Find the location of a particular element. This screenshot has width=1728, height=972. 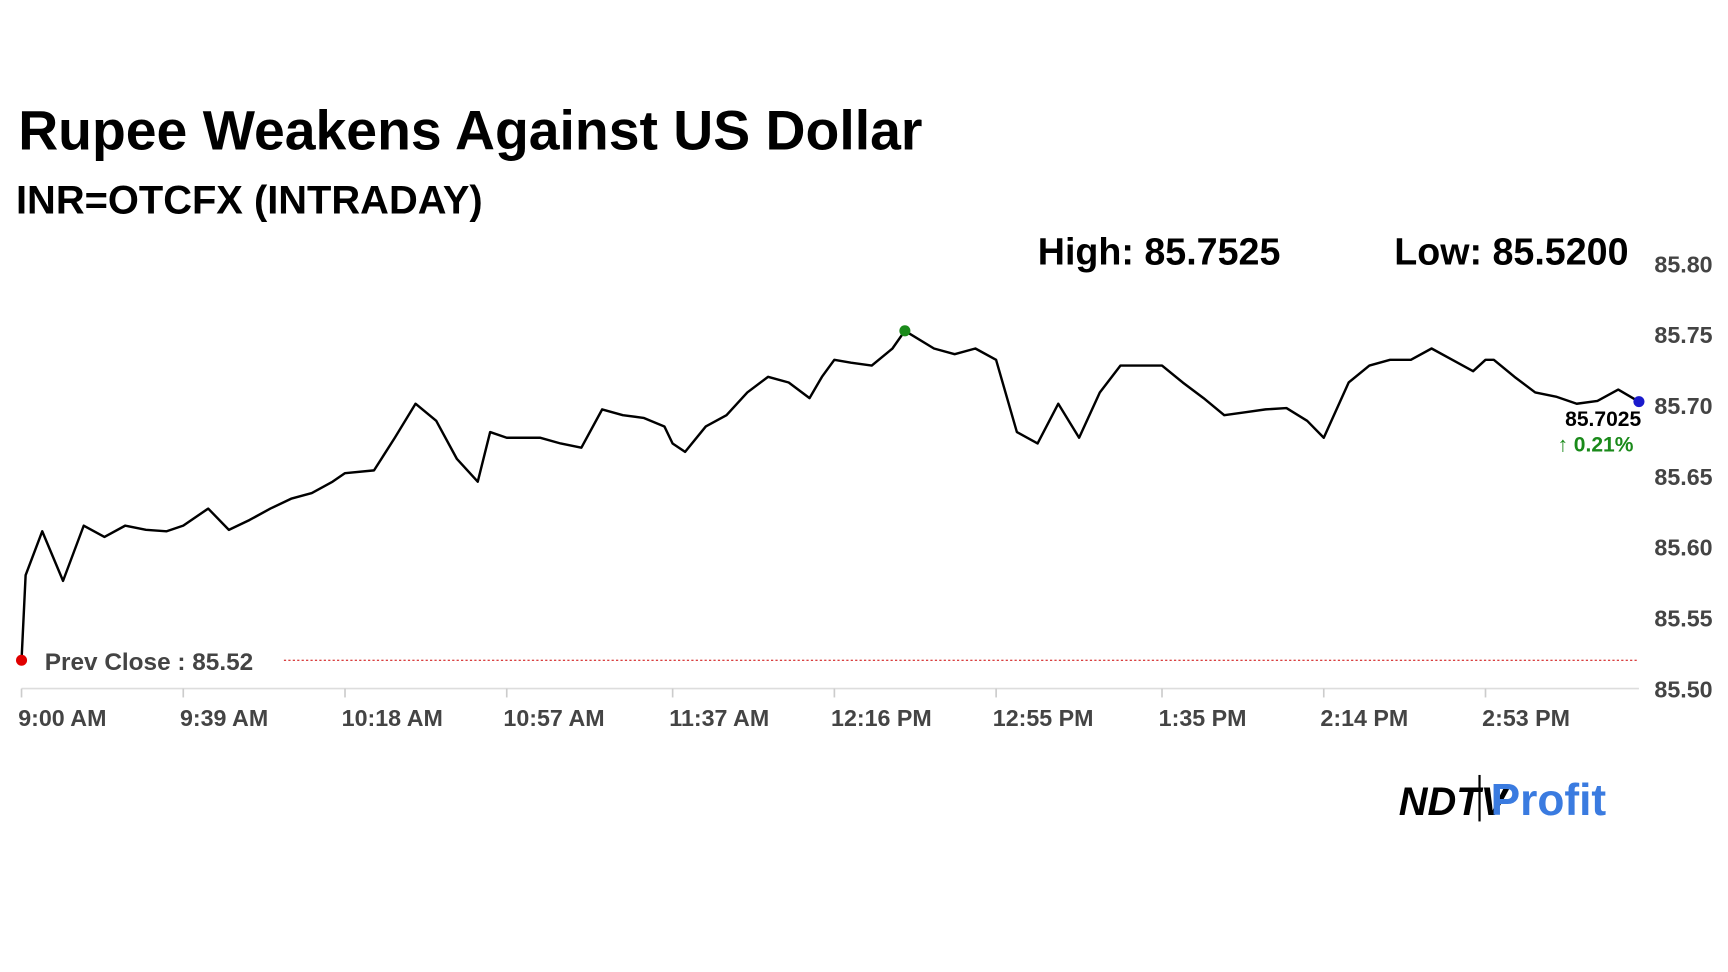

y-tick-label: 85.65 is located at coordinates (1683, 477).